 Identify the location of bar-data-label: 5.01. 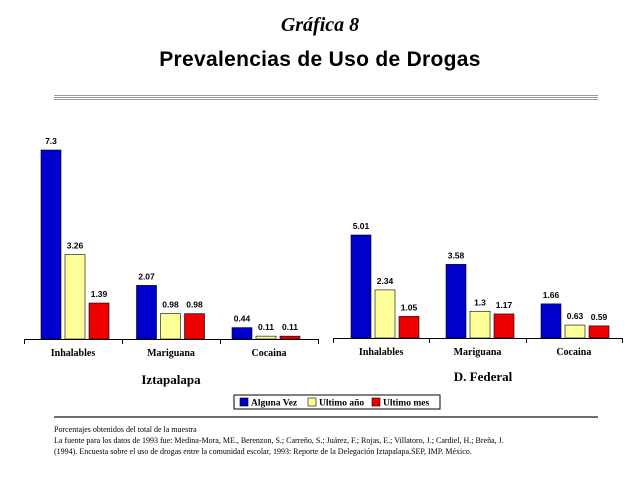
(361, 226).